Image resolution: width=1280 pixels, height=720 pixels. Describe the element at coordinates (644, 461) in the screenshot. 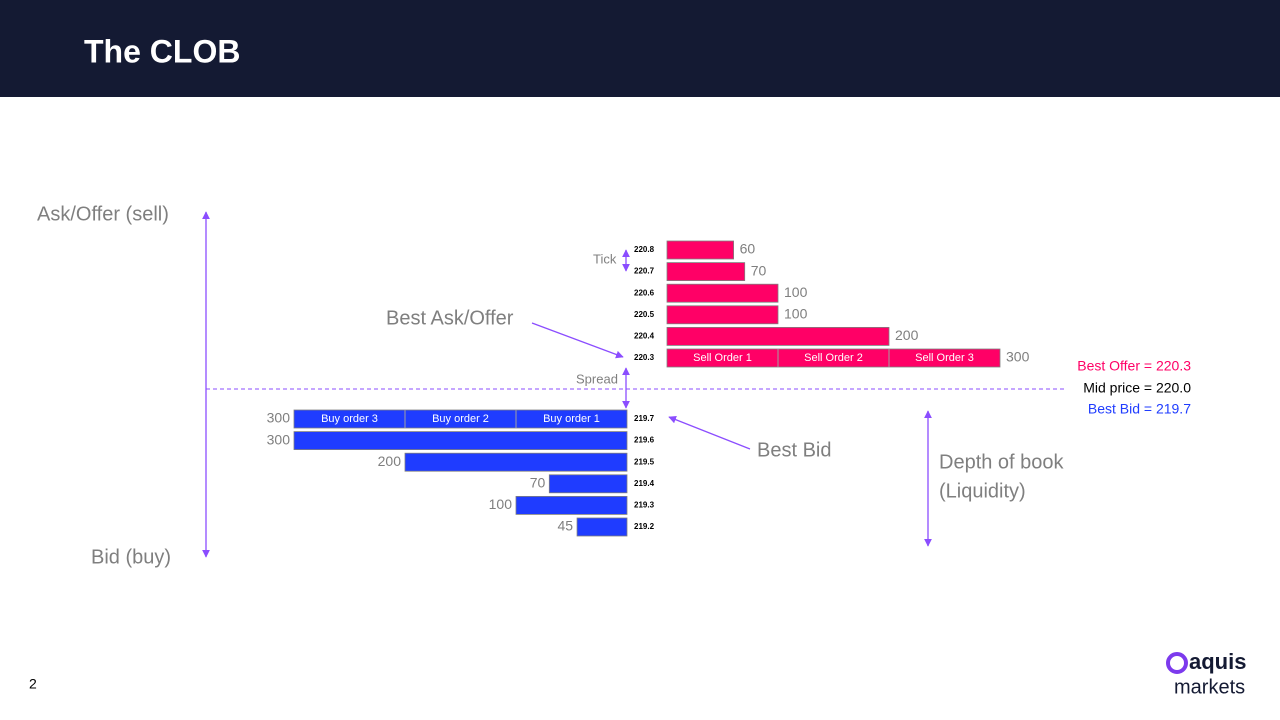

I see `price-label: 219.5` at that location.